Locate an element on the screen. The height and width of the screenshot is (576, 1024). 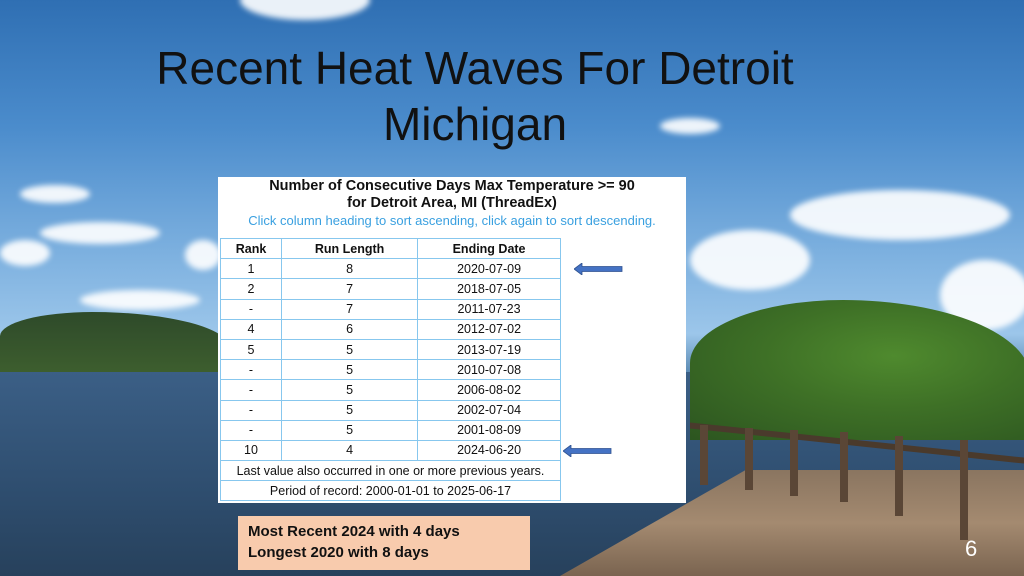
ending-date-cell: 2013-07-19 is located at coordinates (489, 349).